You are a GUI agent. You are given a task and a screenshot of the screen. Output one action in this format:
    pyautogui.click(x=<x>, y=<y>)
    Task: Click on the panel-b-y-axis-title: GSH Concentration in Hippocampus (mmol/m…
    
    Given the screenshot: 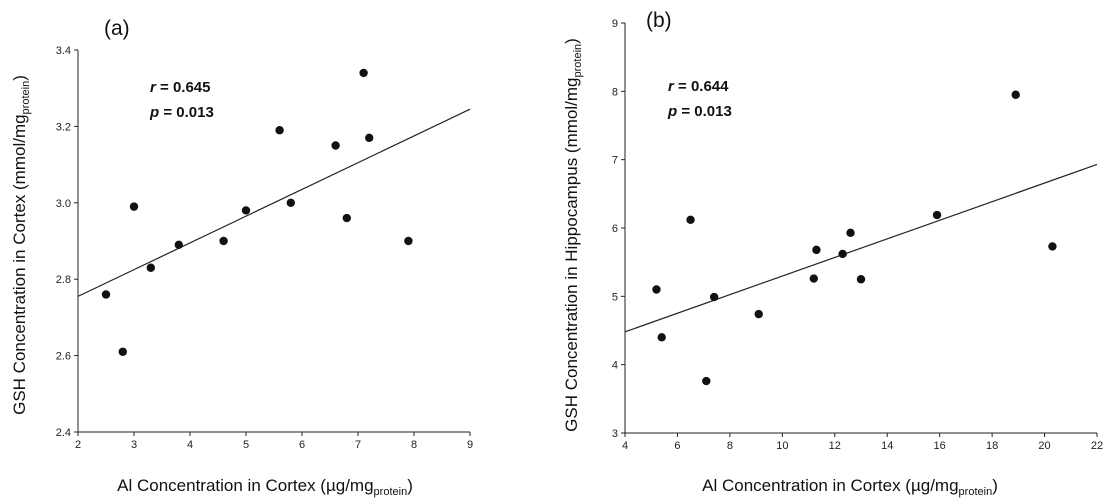 What is the action you would take?
    pyautogui.click(x=573, y=235)
    